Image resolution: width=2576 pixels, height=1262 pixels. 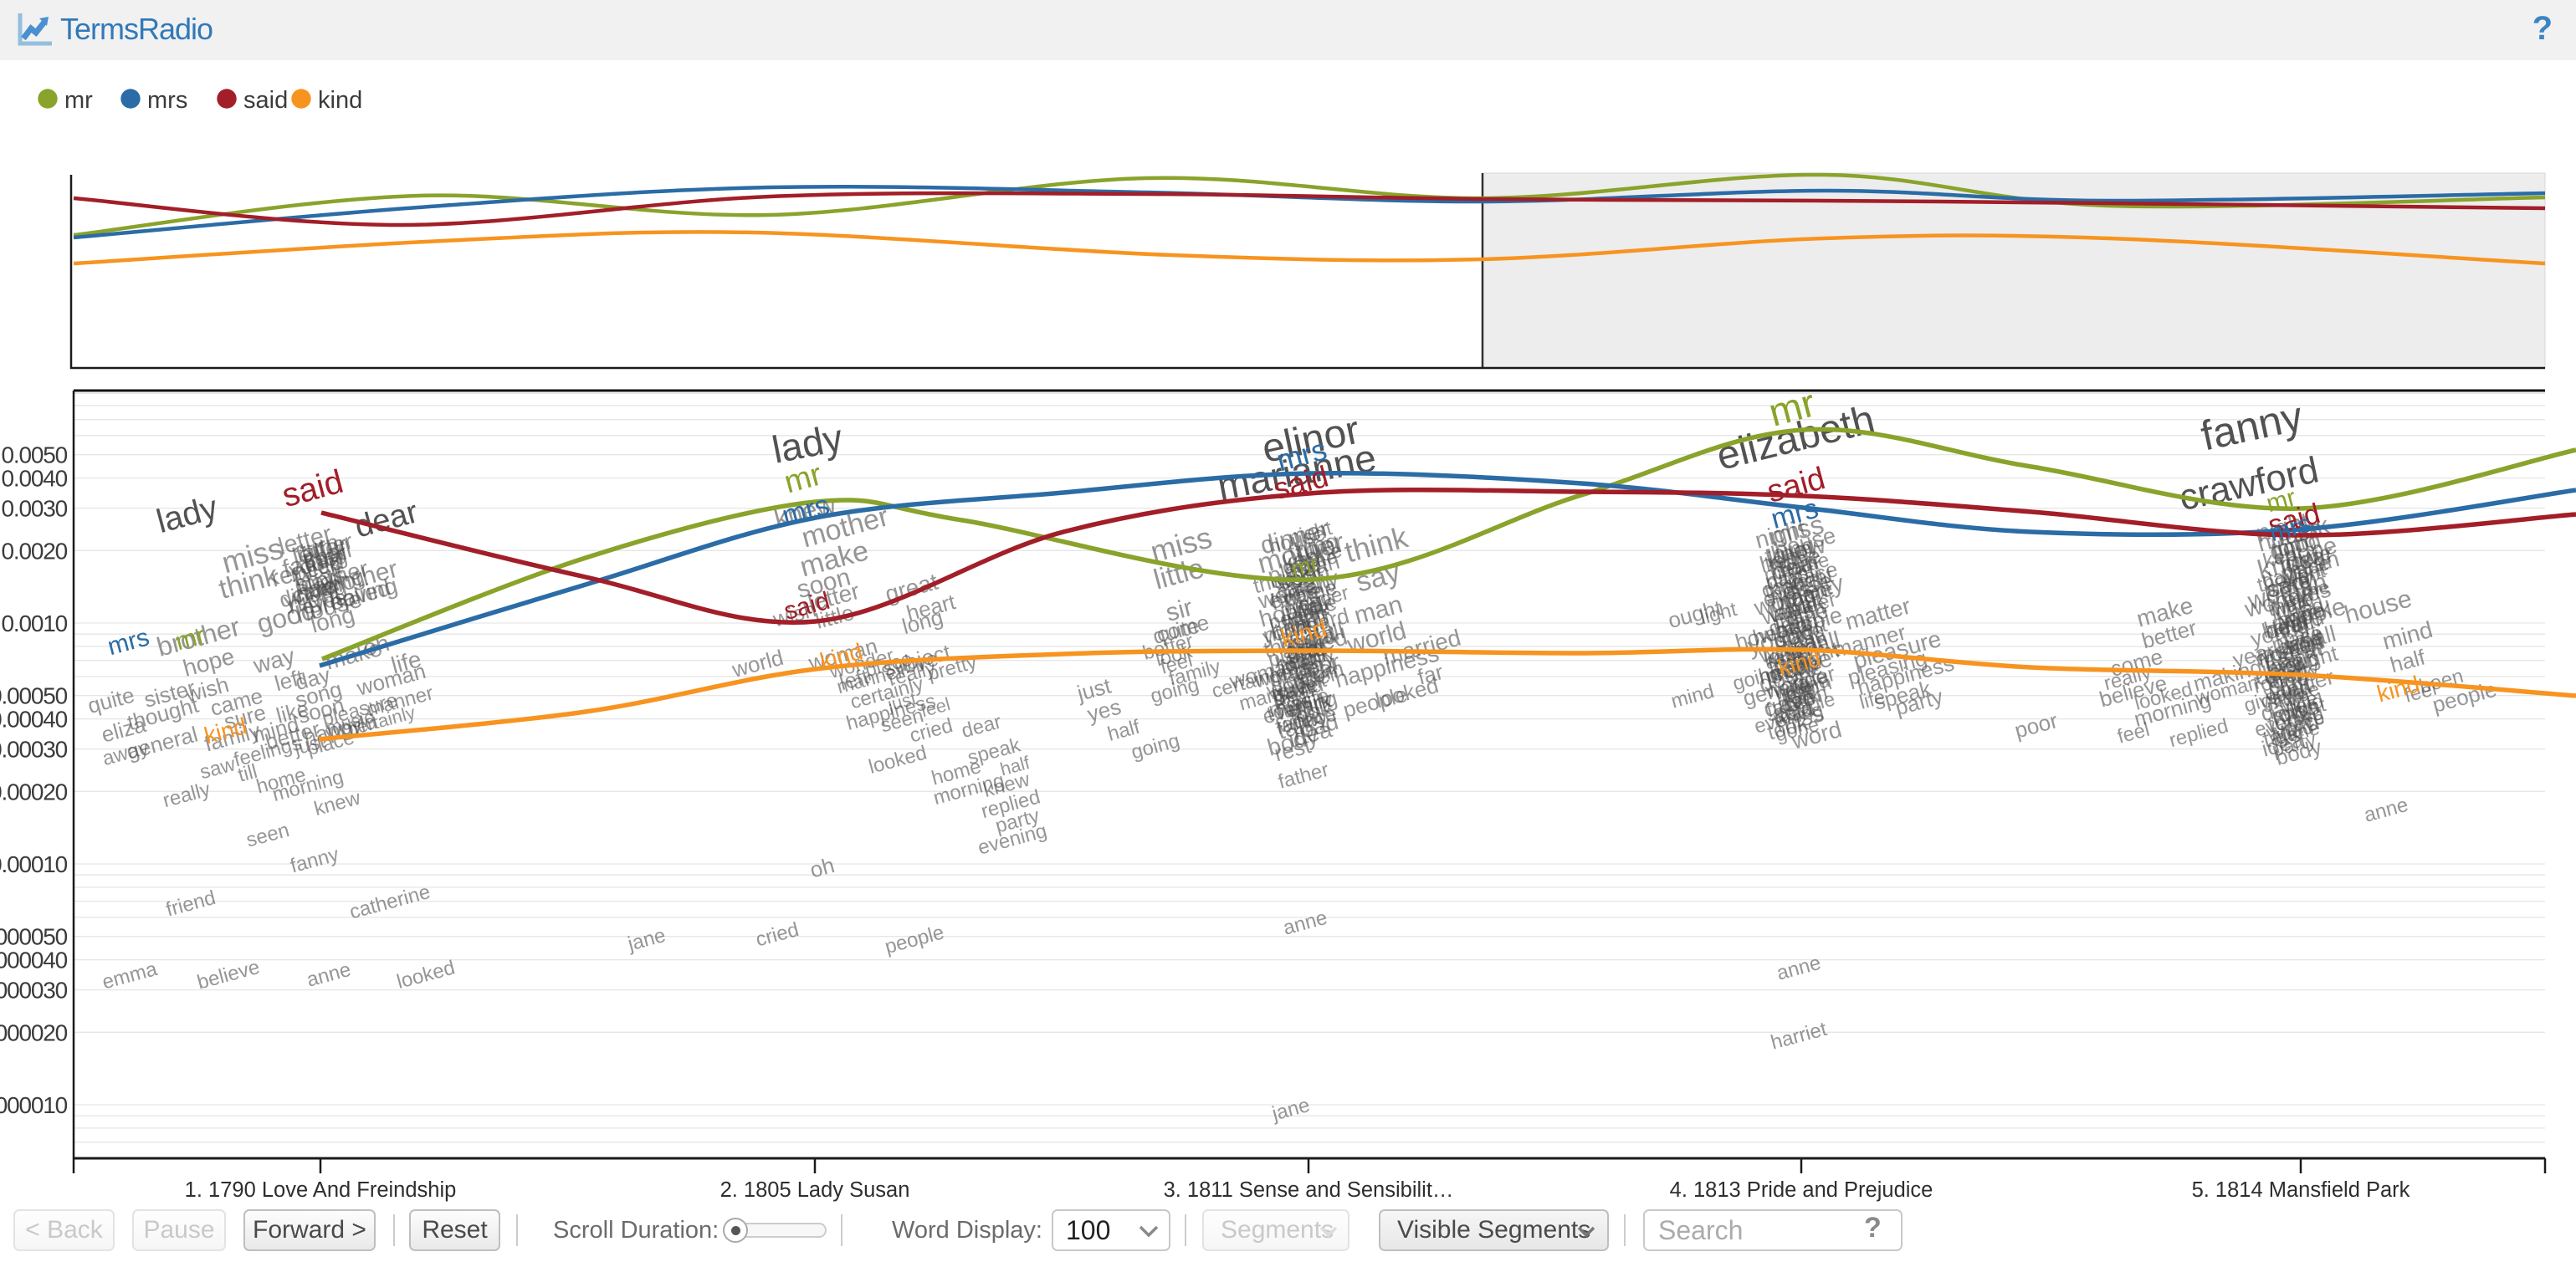 What do you see at coordinates (34, 960) in the screenshot?
I see `svg-text: 0.000040` at bounding box center [34, 960].